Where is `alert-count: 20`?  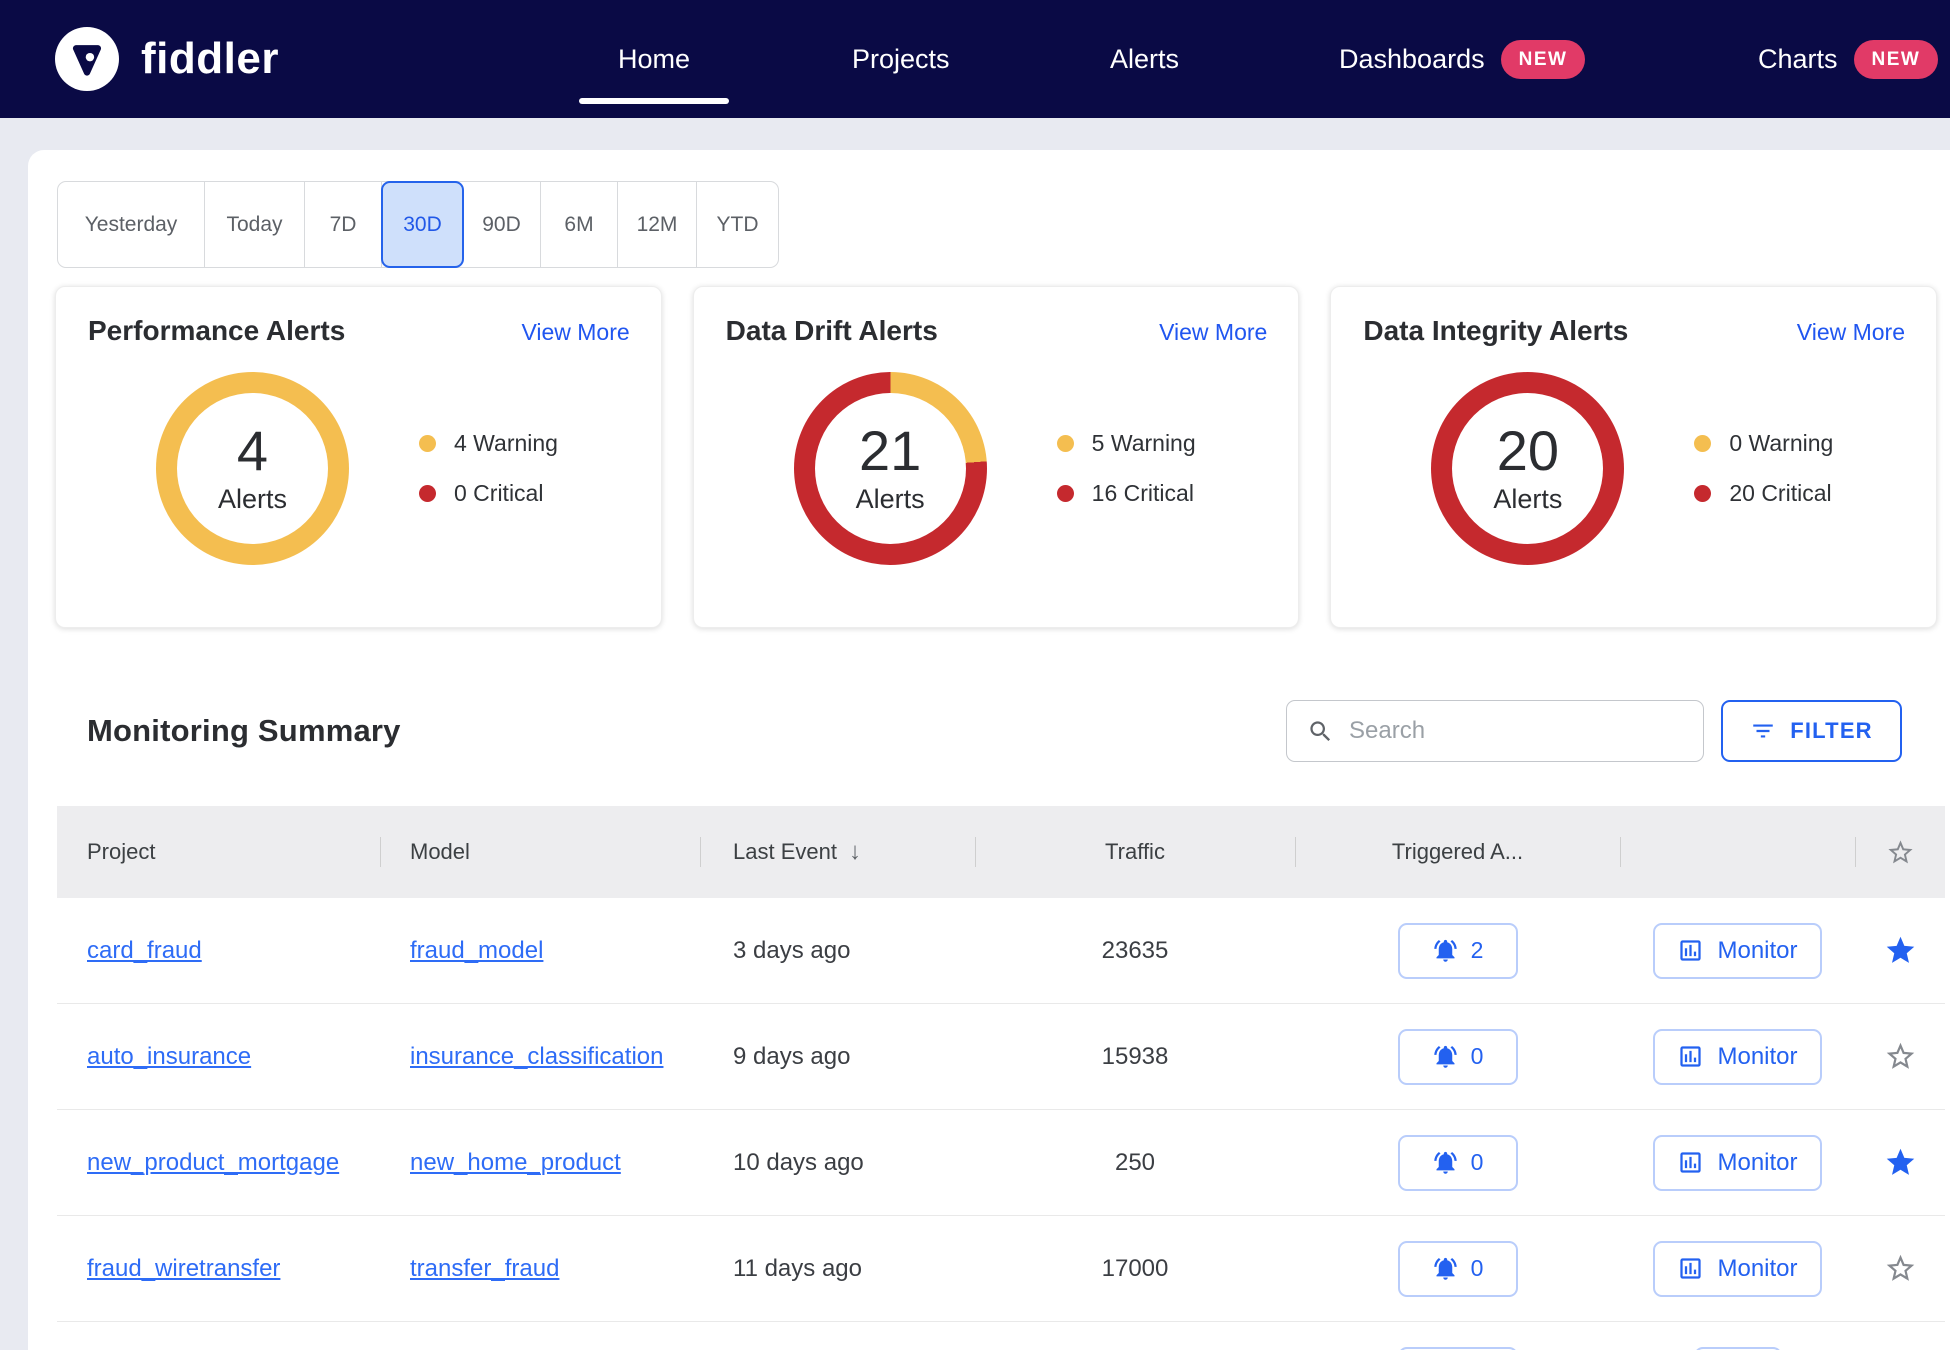 alert-count: 20 is located at coordinates (1527, 450).